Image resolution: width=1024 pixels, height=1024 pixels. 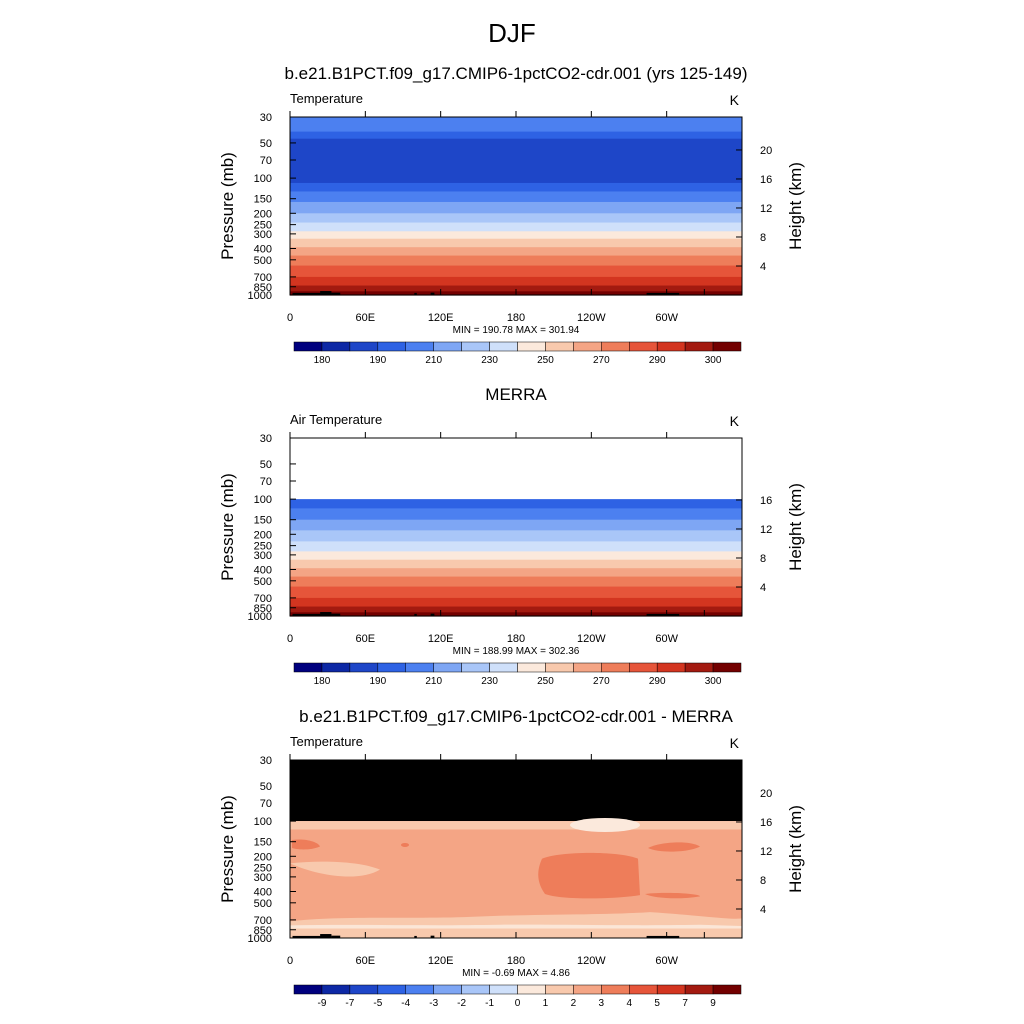 What do you see at coordinates (795, 206) in the screenshot?
I see `y-axis-right-title: Height (km)` at bounding box center [795, 206].